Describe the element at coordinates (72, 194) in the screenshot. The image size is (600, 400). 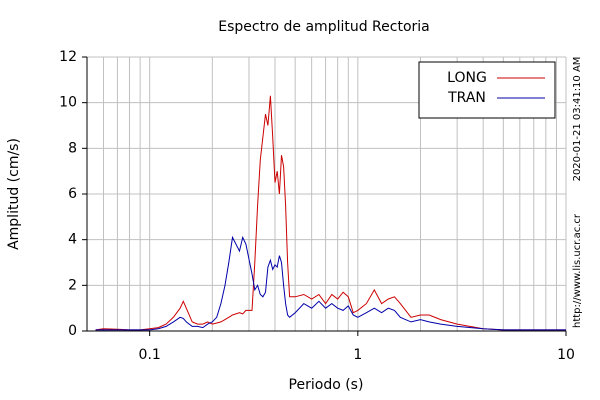
I see `y-tick-label: 6` at that location.